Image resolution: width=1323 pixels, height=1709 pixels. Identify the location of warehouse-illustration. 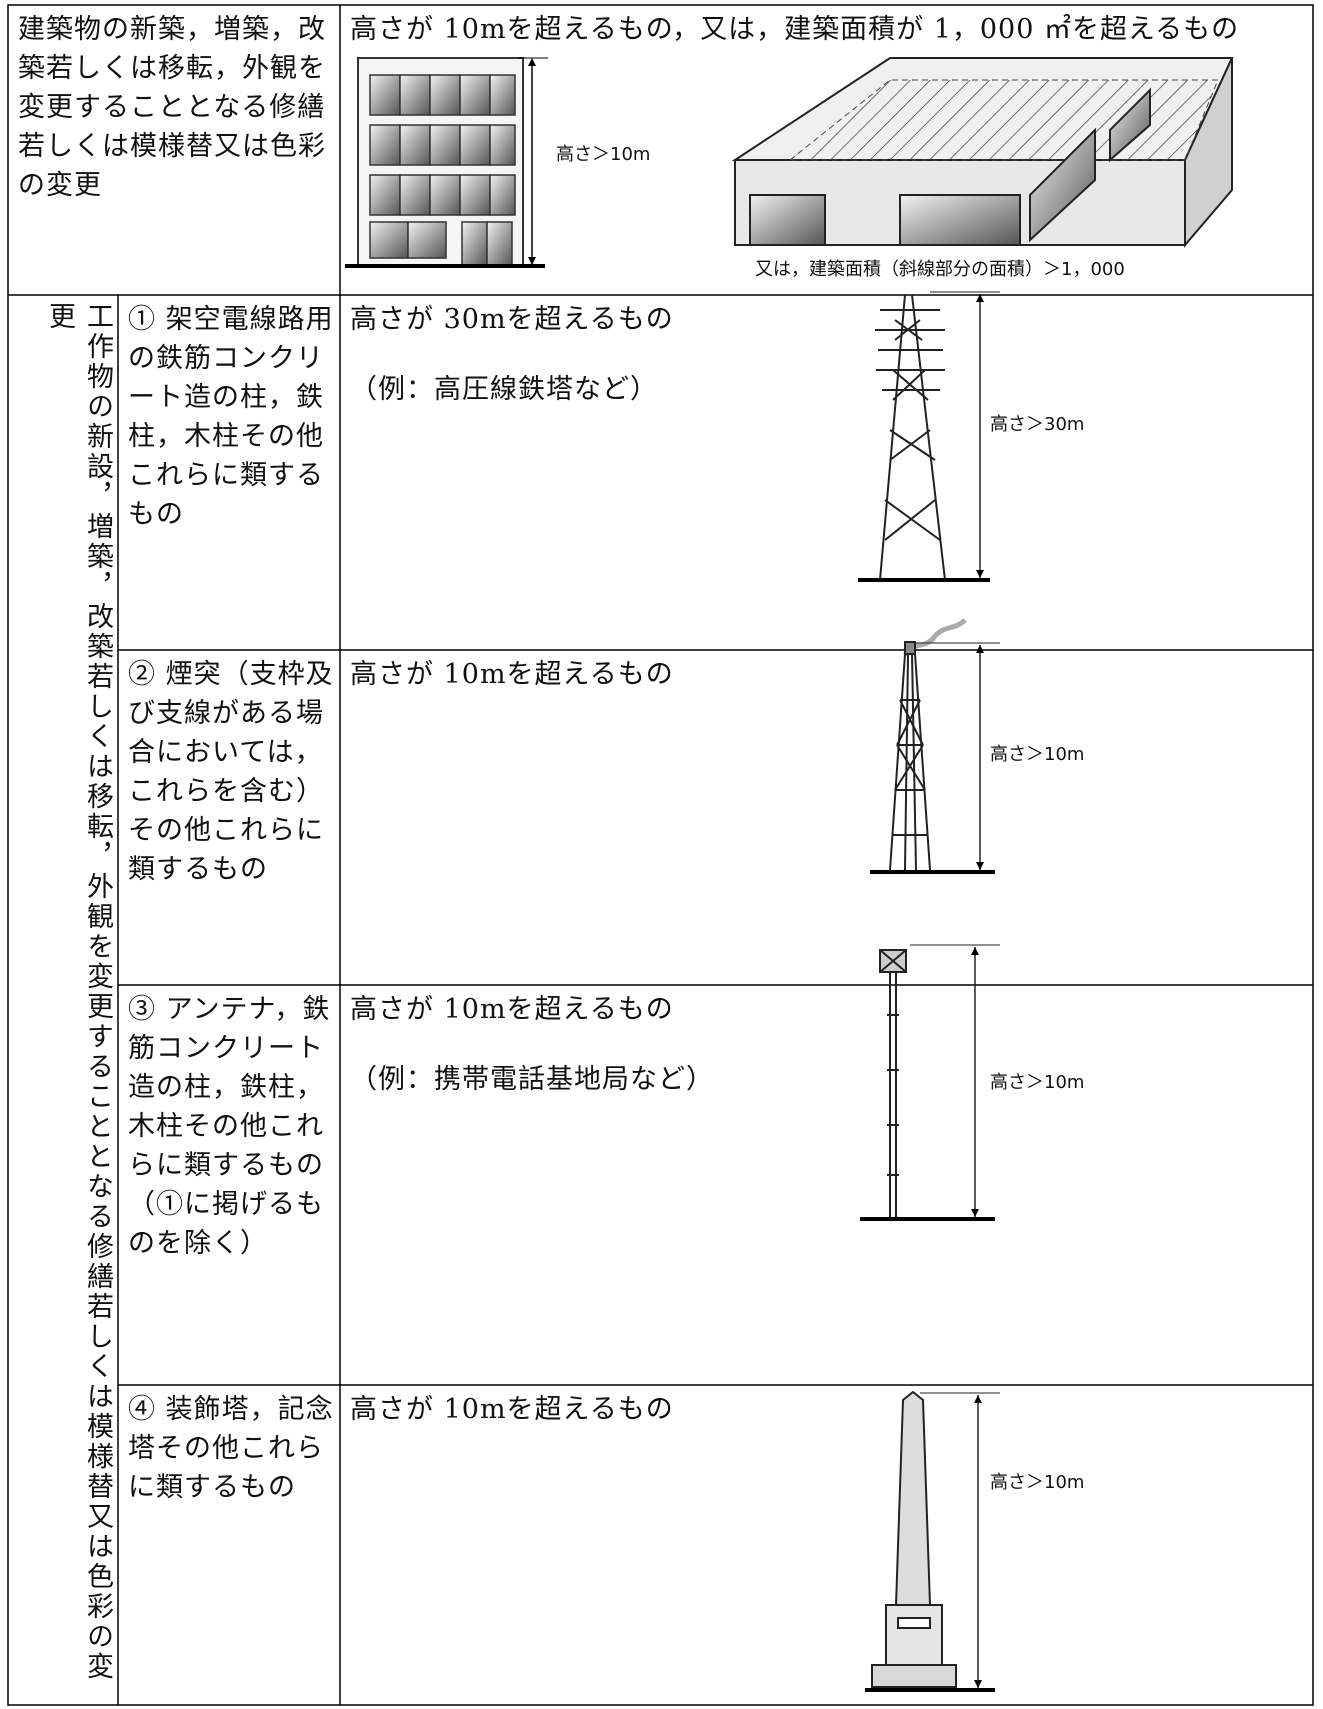
(982, 152).